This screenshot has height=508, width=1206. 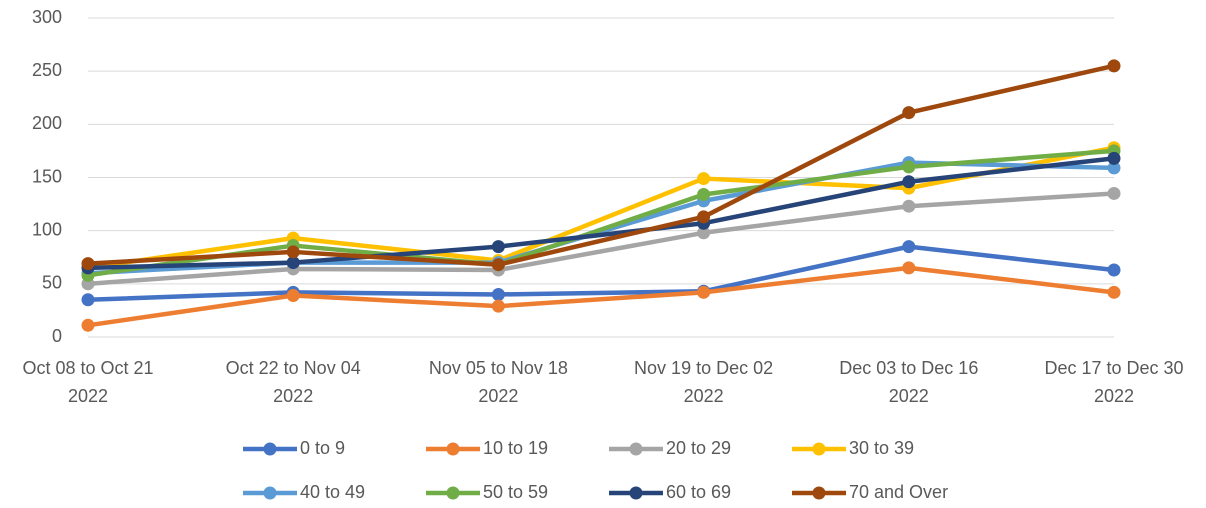 I want to click on y-tick-label: 100, so click(x=47, y=229).